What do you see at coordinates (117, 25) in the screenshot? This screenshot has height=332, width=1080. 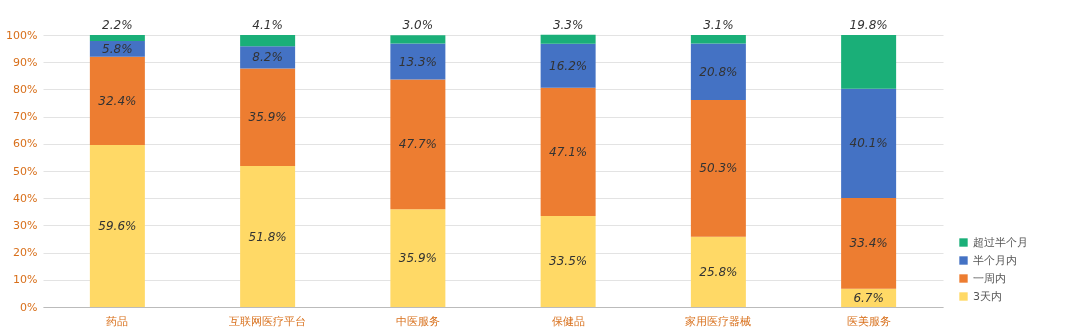 I see `data-label: 2.2%` at bounding box center [117, 25].